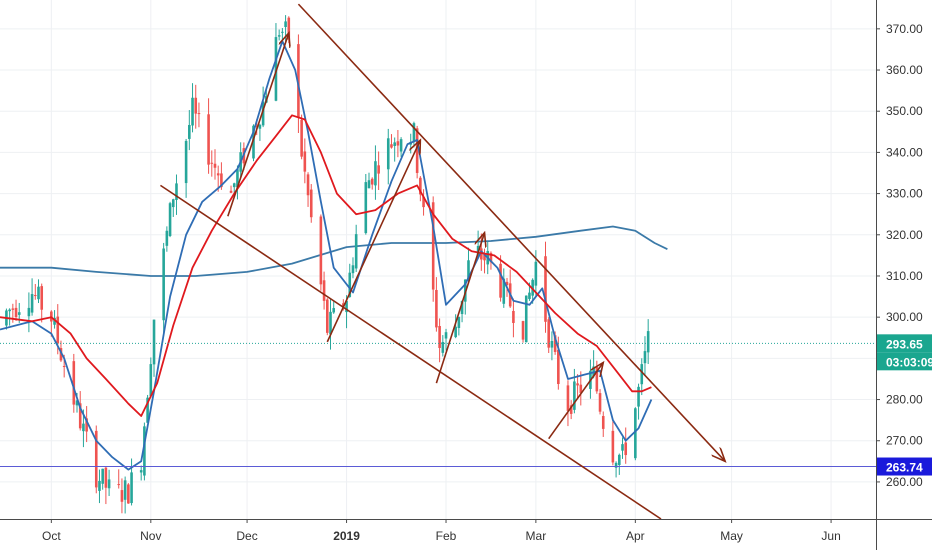 The width and height of the screenshot is (932, 555). What do you see at coordinates (635, 536) in the screenshot?
I see `x-tick-label: Apr` at bounding box center [635, 536].